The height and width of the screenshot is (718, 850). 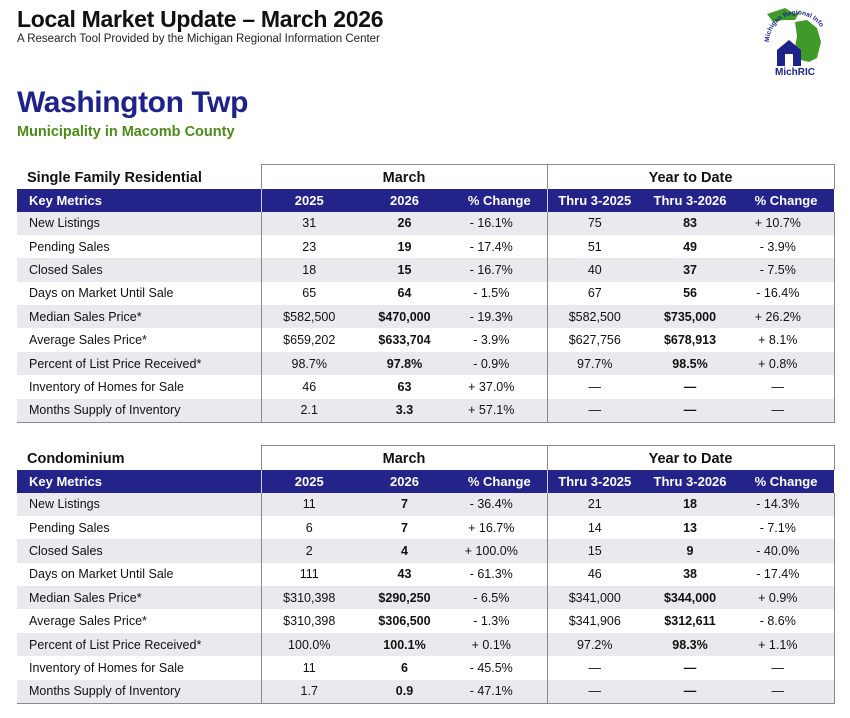 What do you see at coordinates (786, 574) in the screenshot?
I see `ytd-change: - 17.4%` at bounding box center [786, 574].